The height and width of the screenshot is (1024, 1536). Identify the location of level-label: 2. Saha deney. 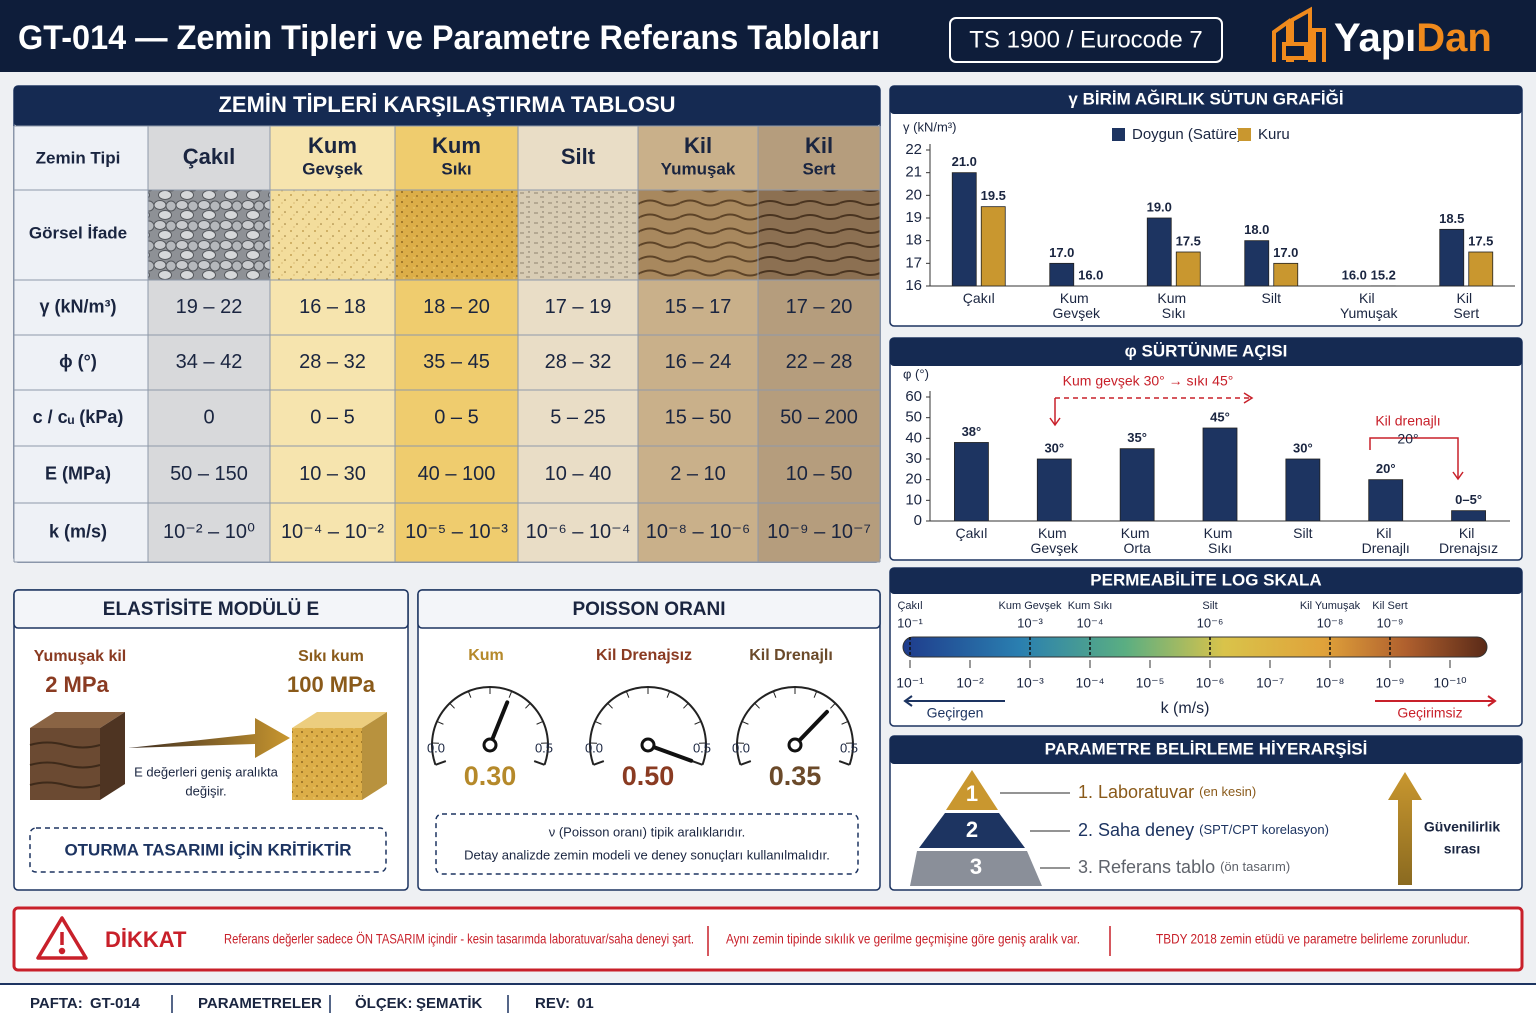
(1136, 830).